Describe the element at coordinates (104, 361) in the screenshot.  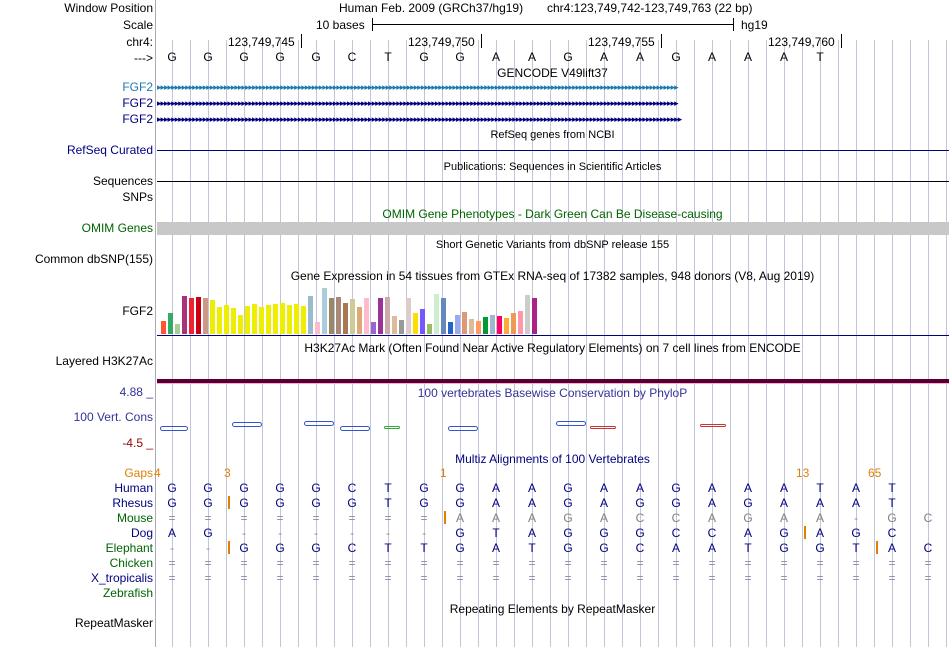
I see `layered-h3k27ac-label: Layered H3K27Ac` at that location.